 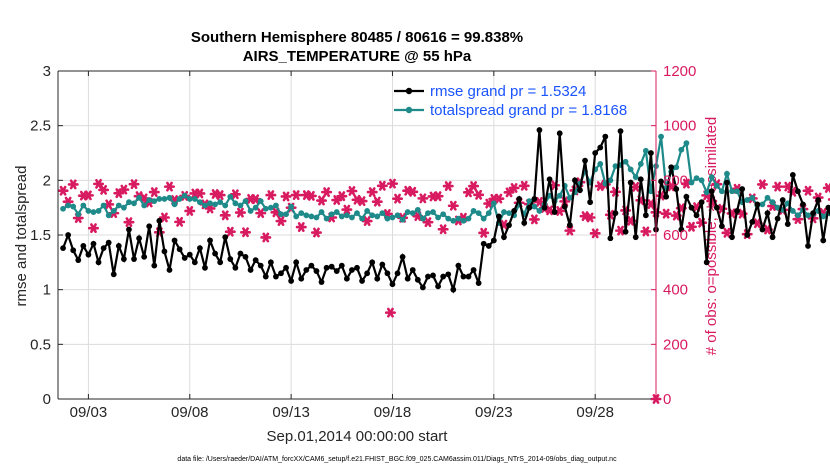 What do you see at coordinates (675, 180) in the screenshot?
I see `y-right-tick-label: 800` at bounding box center [675, 180].